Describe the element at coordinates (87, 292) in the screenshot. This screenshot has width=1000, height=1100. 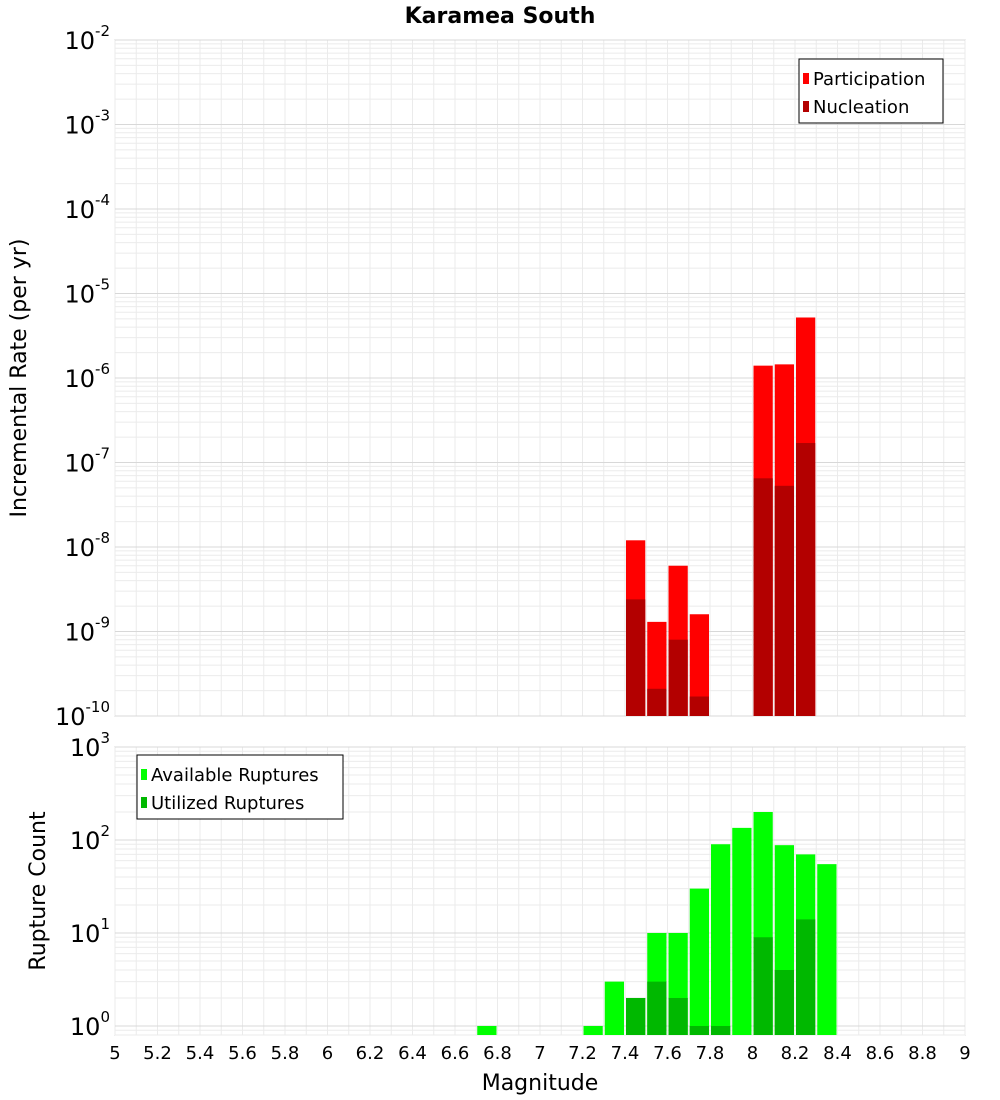
I see `y-tick-label: 10⁻⁵` at that location.